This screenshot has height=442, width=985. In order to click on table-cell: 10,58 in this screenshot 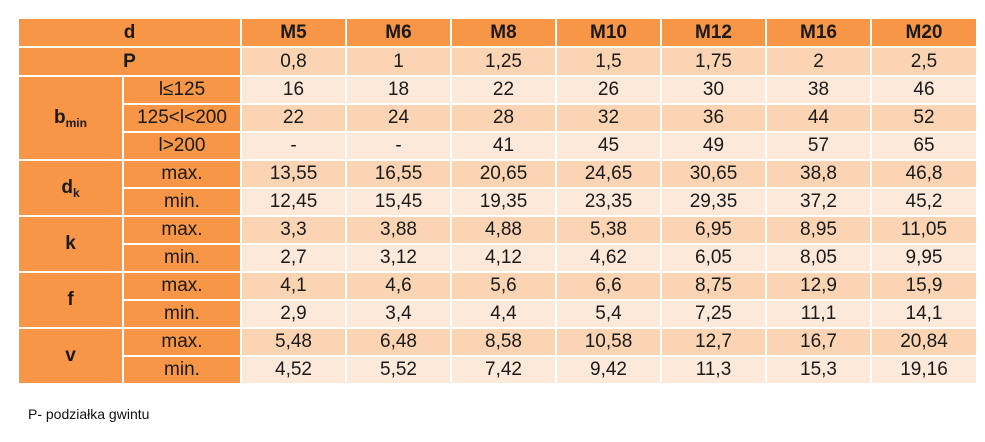, I will do `click(608, 342)`.